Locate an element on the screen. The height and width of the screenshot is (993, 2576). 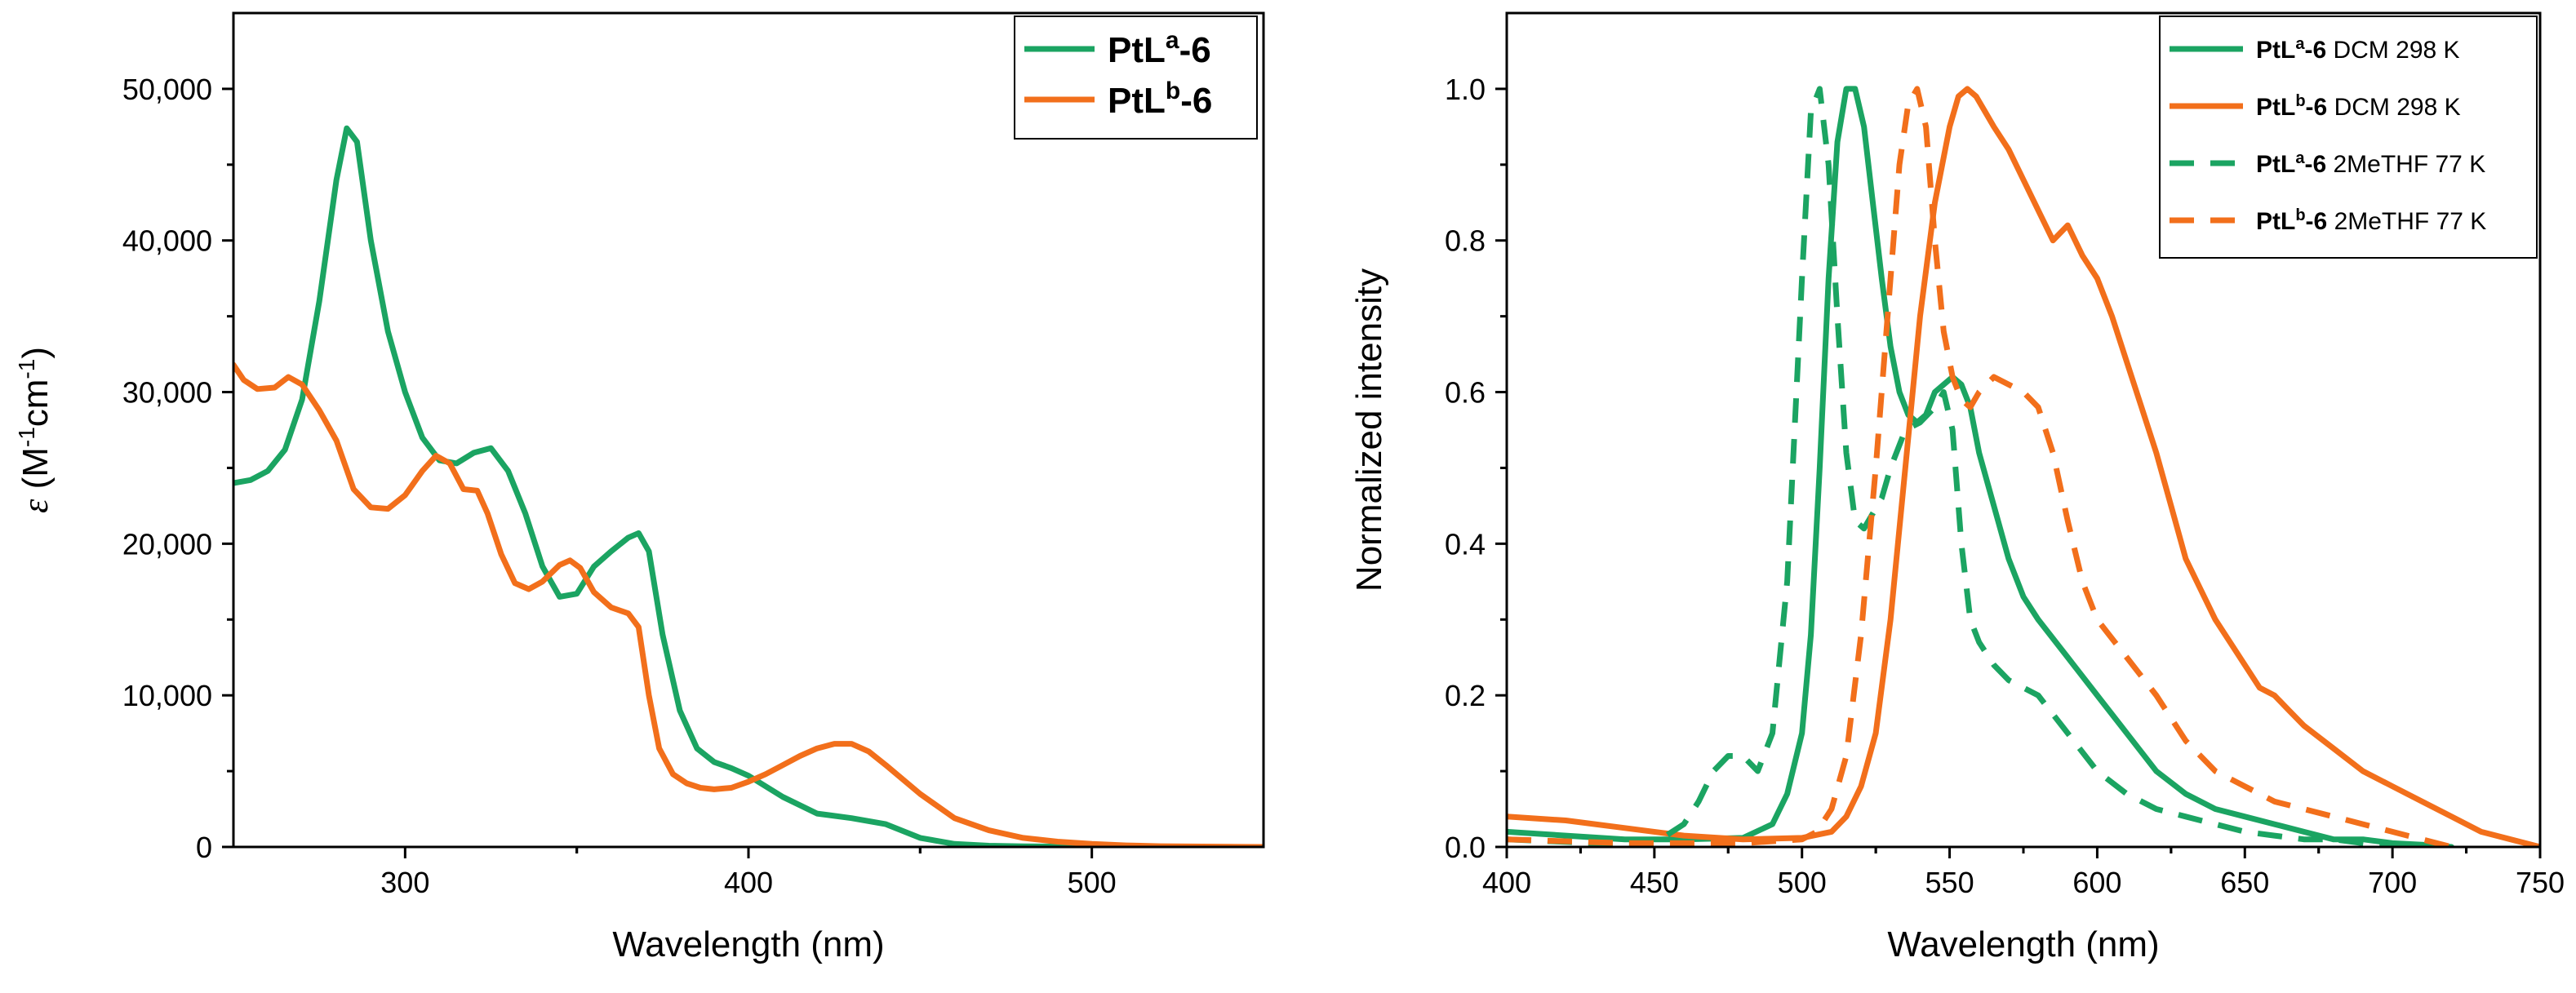
x-tick-label: 550 is located at coordinates (1949, 882).